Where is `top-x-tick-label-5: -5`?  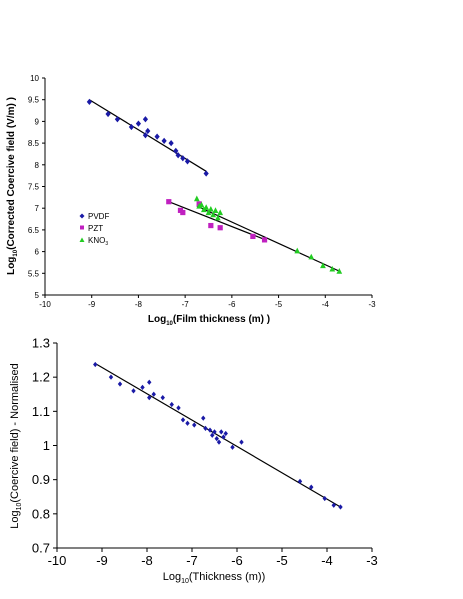 top-x-tick-label-5: -5 is located at coordinates (279, 304).